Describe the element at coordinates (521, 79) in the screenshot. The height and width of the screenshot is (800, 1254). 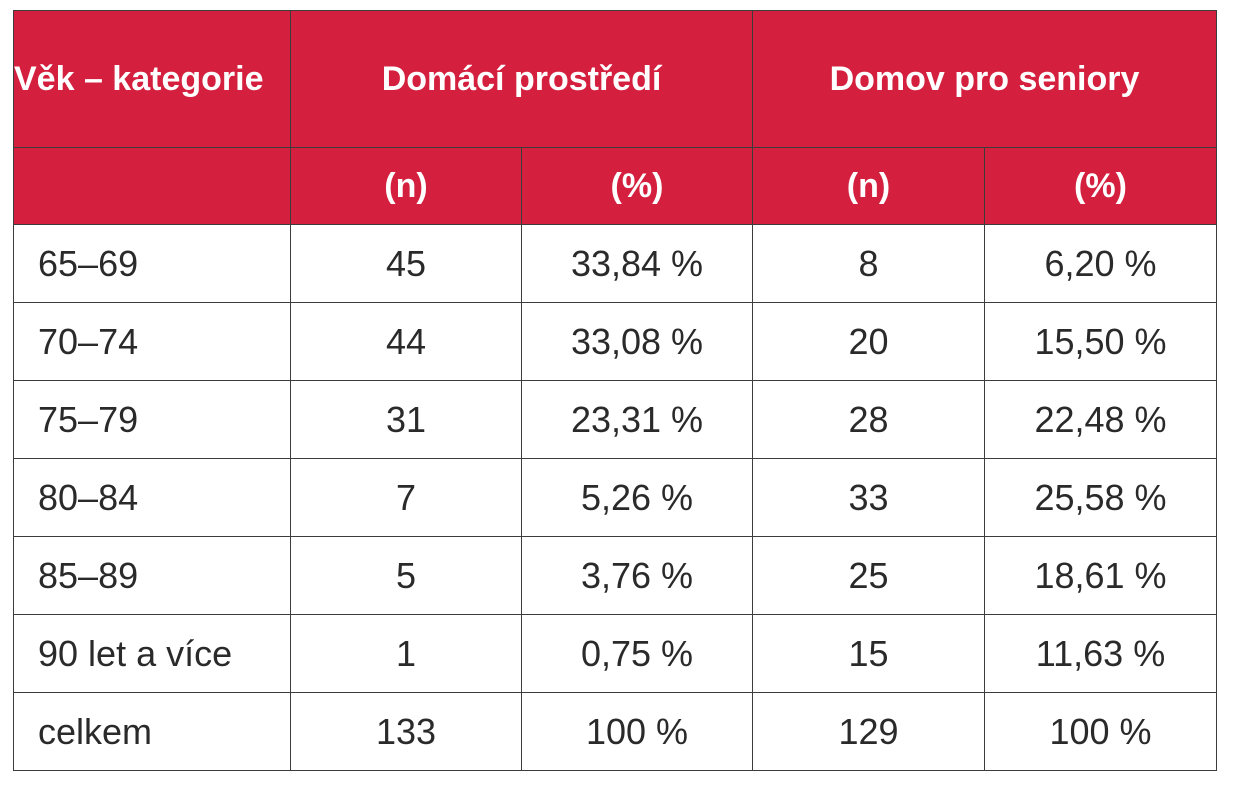
I see `header-group-home: Domácí prostředí` at that location.